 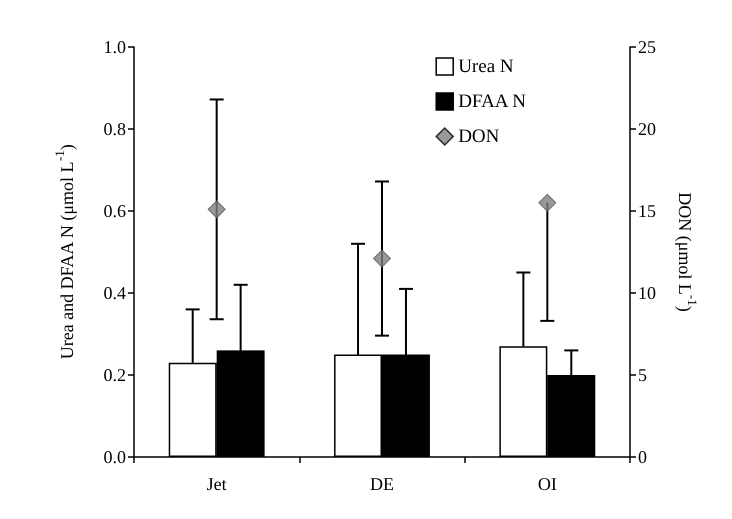 What do you see at coordinates (382, 484) in the screenshot?
I see `x-tick-label: DE` at bounding box center [382, 484].